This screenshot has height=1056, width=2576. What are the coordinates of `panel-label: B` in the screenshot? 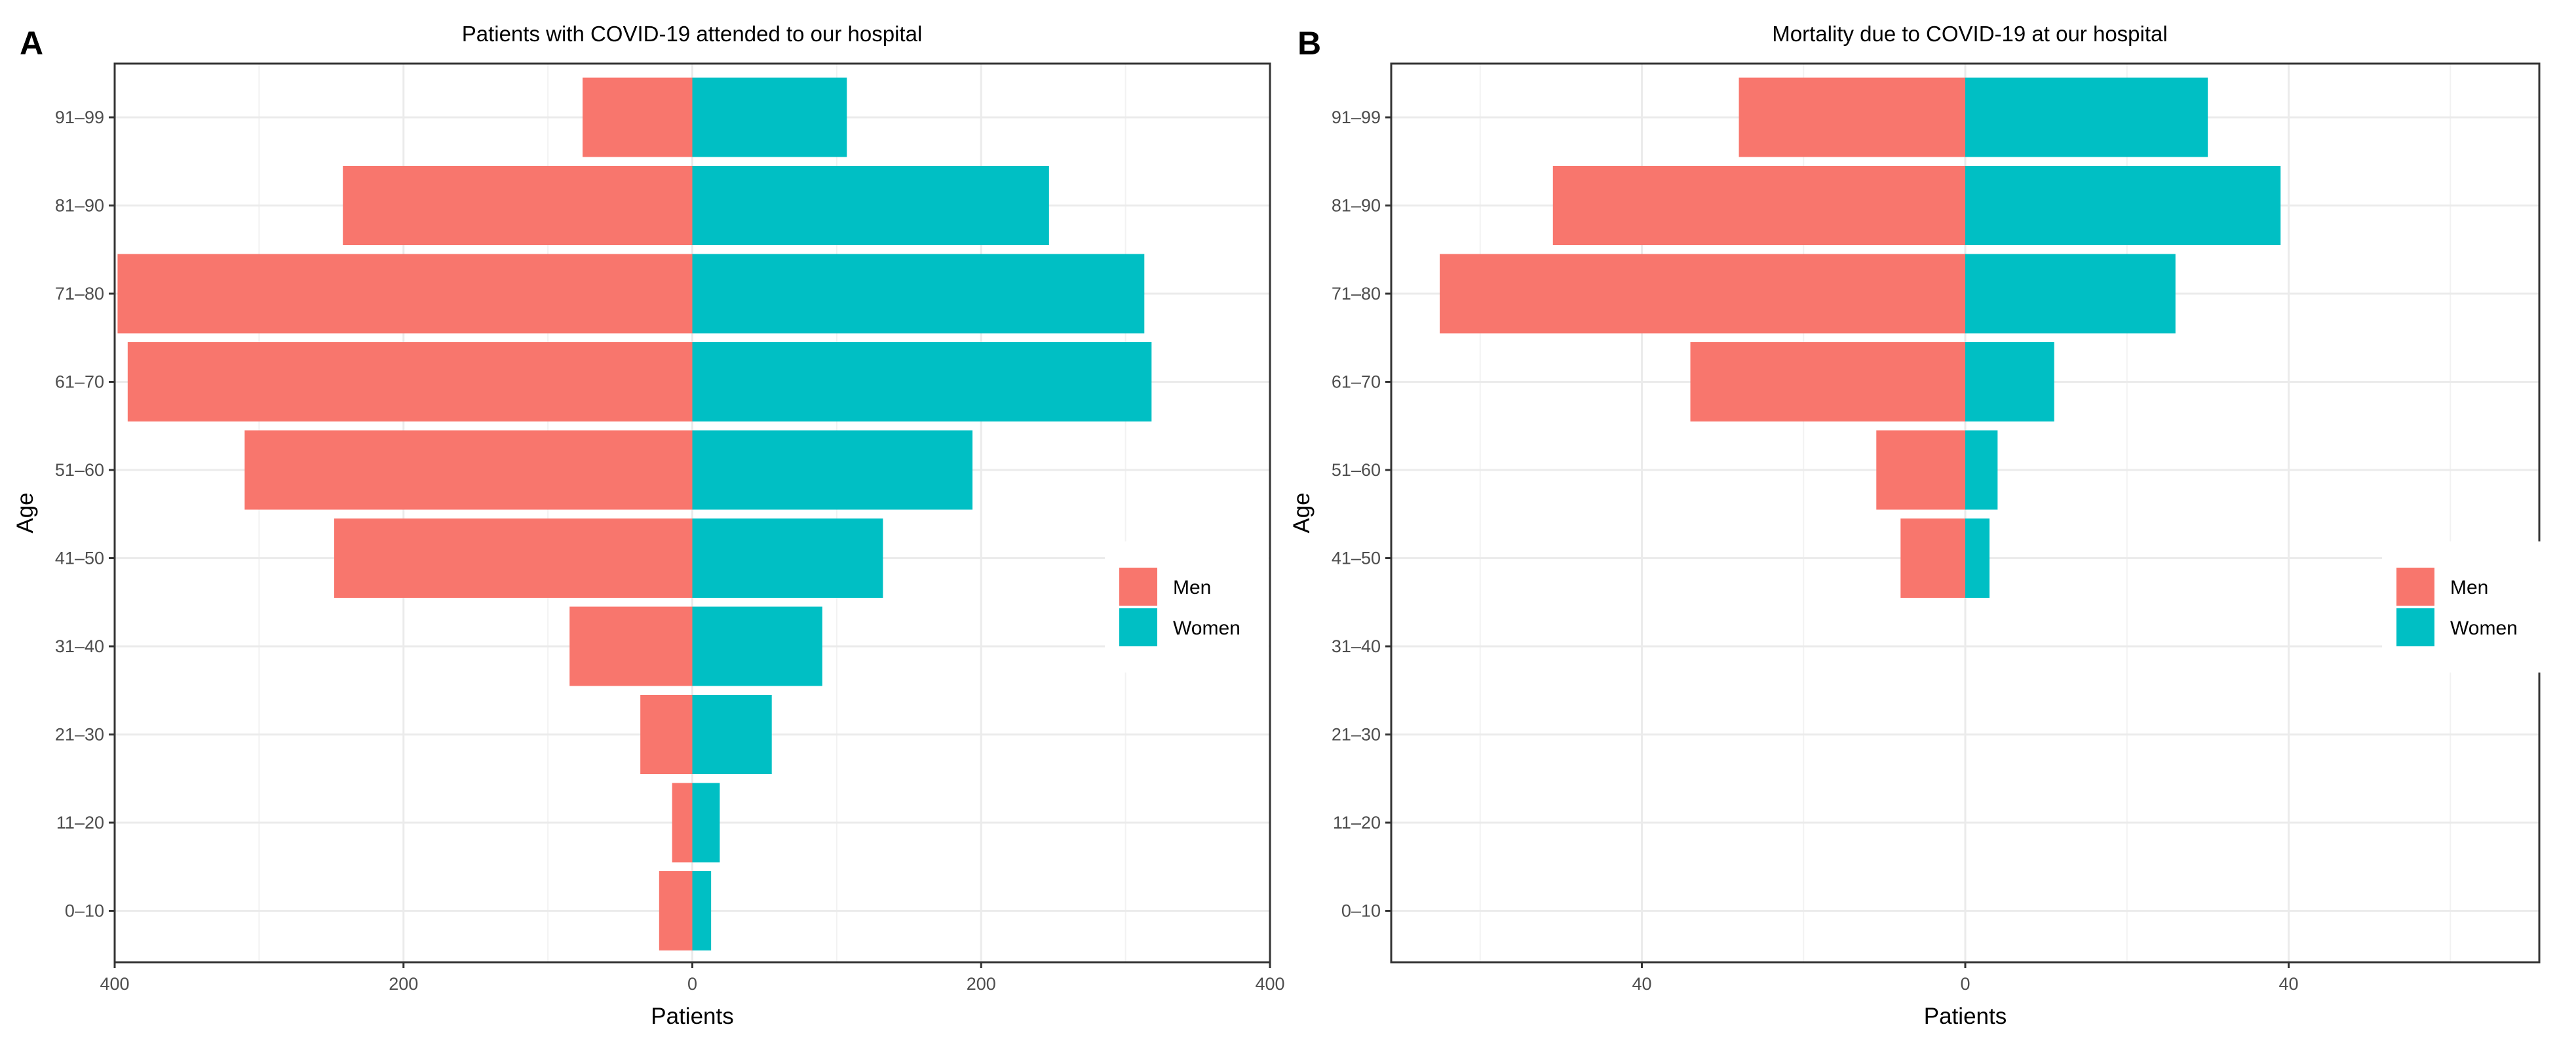 It's located at (1309, 43).